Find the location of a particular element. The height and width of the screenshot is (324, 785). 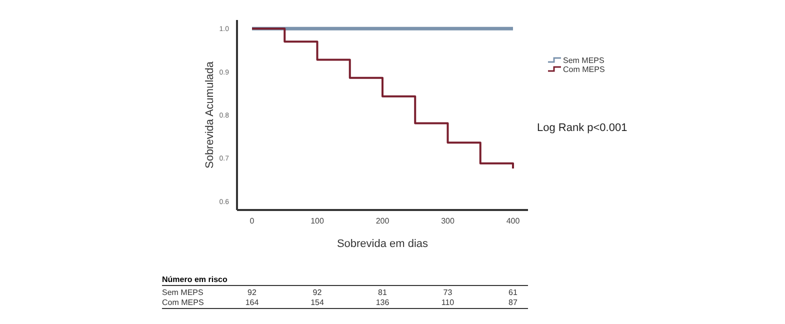

text: 87 is located at coordinates (513, 302).